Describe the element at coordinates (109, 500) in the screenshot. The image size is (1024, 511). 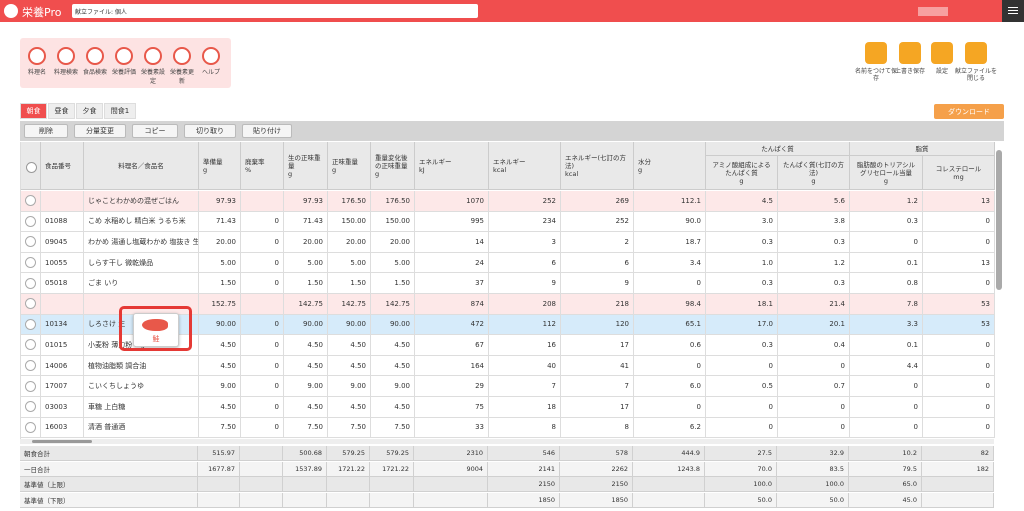
I see `total-label: 基準値（下限）` at that location.